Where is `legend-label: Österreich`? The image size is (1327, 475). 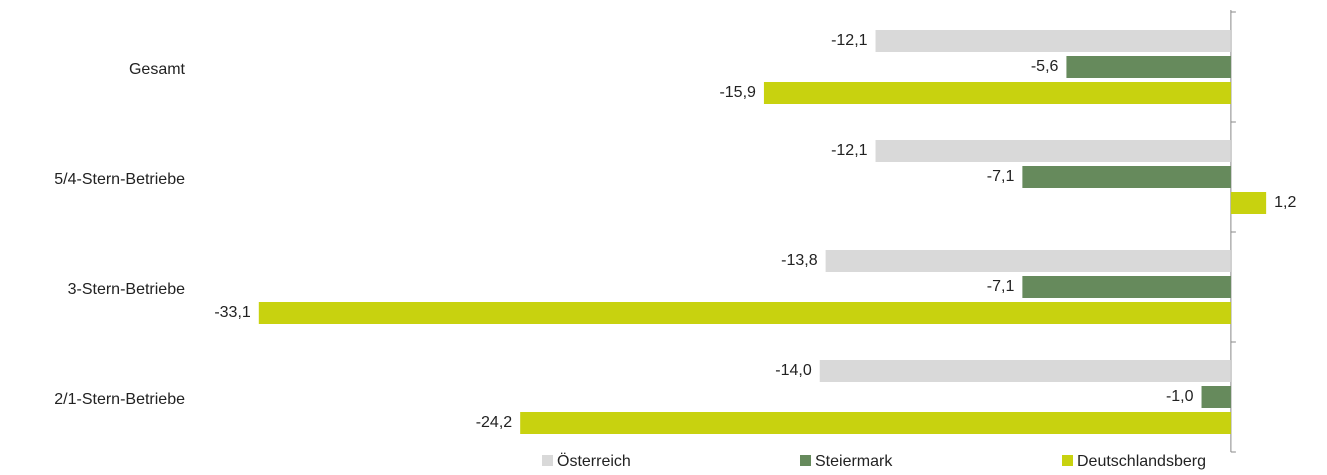
legend-label: Österreich is located at coordinates (594, 461).